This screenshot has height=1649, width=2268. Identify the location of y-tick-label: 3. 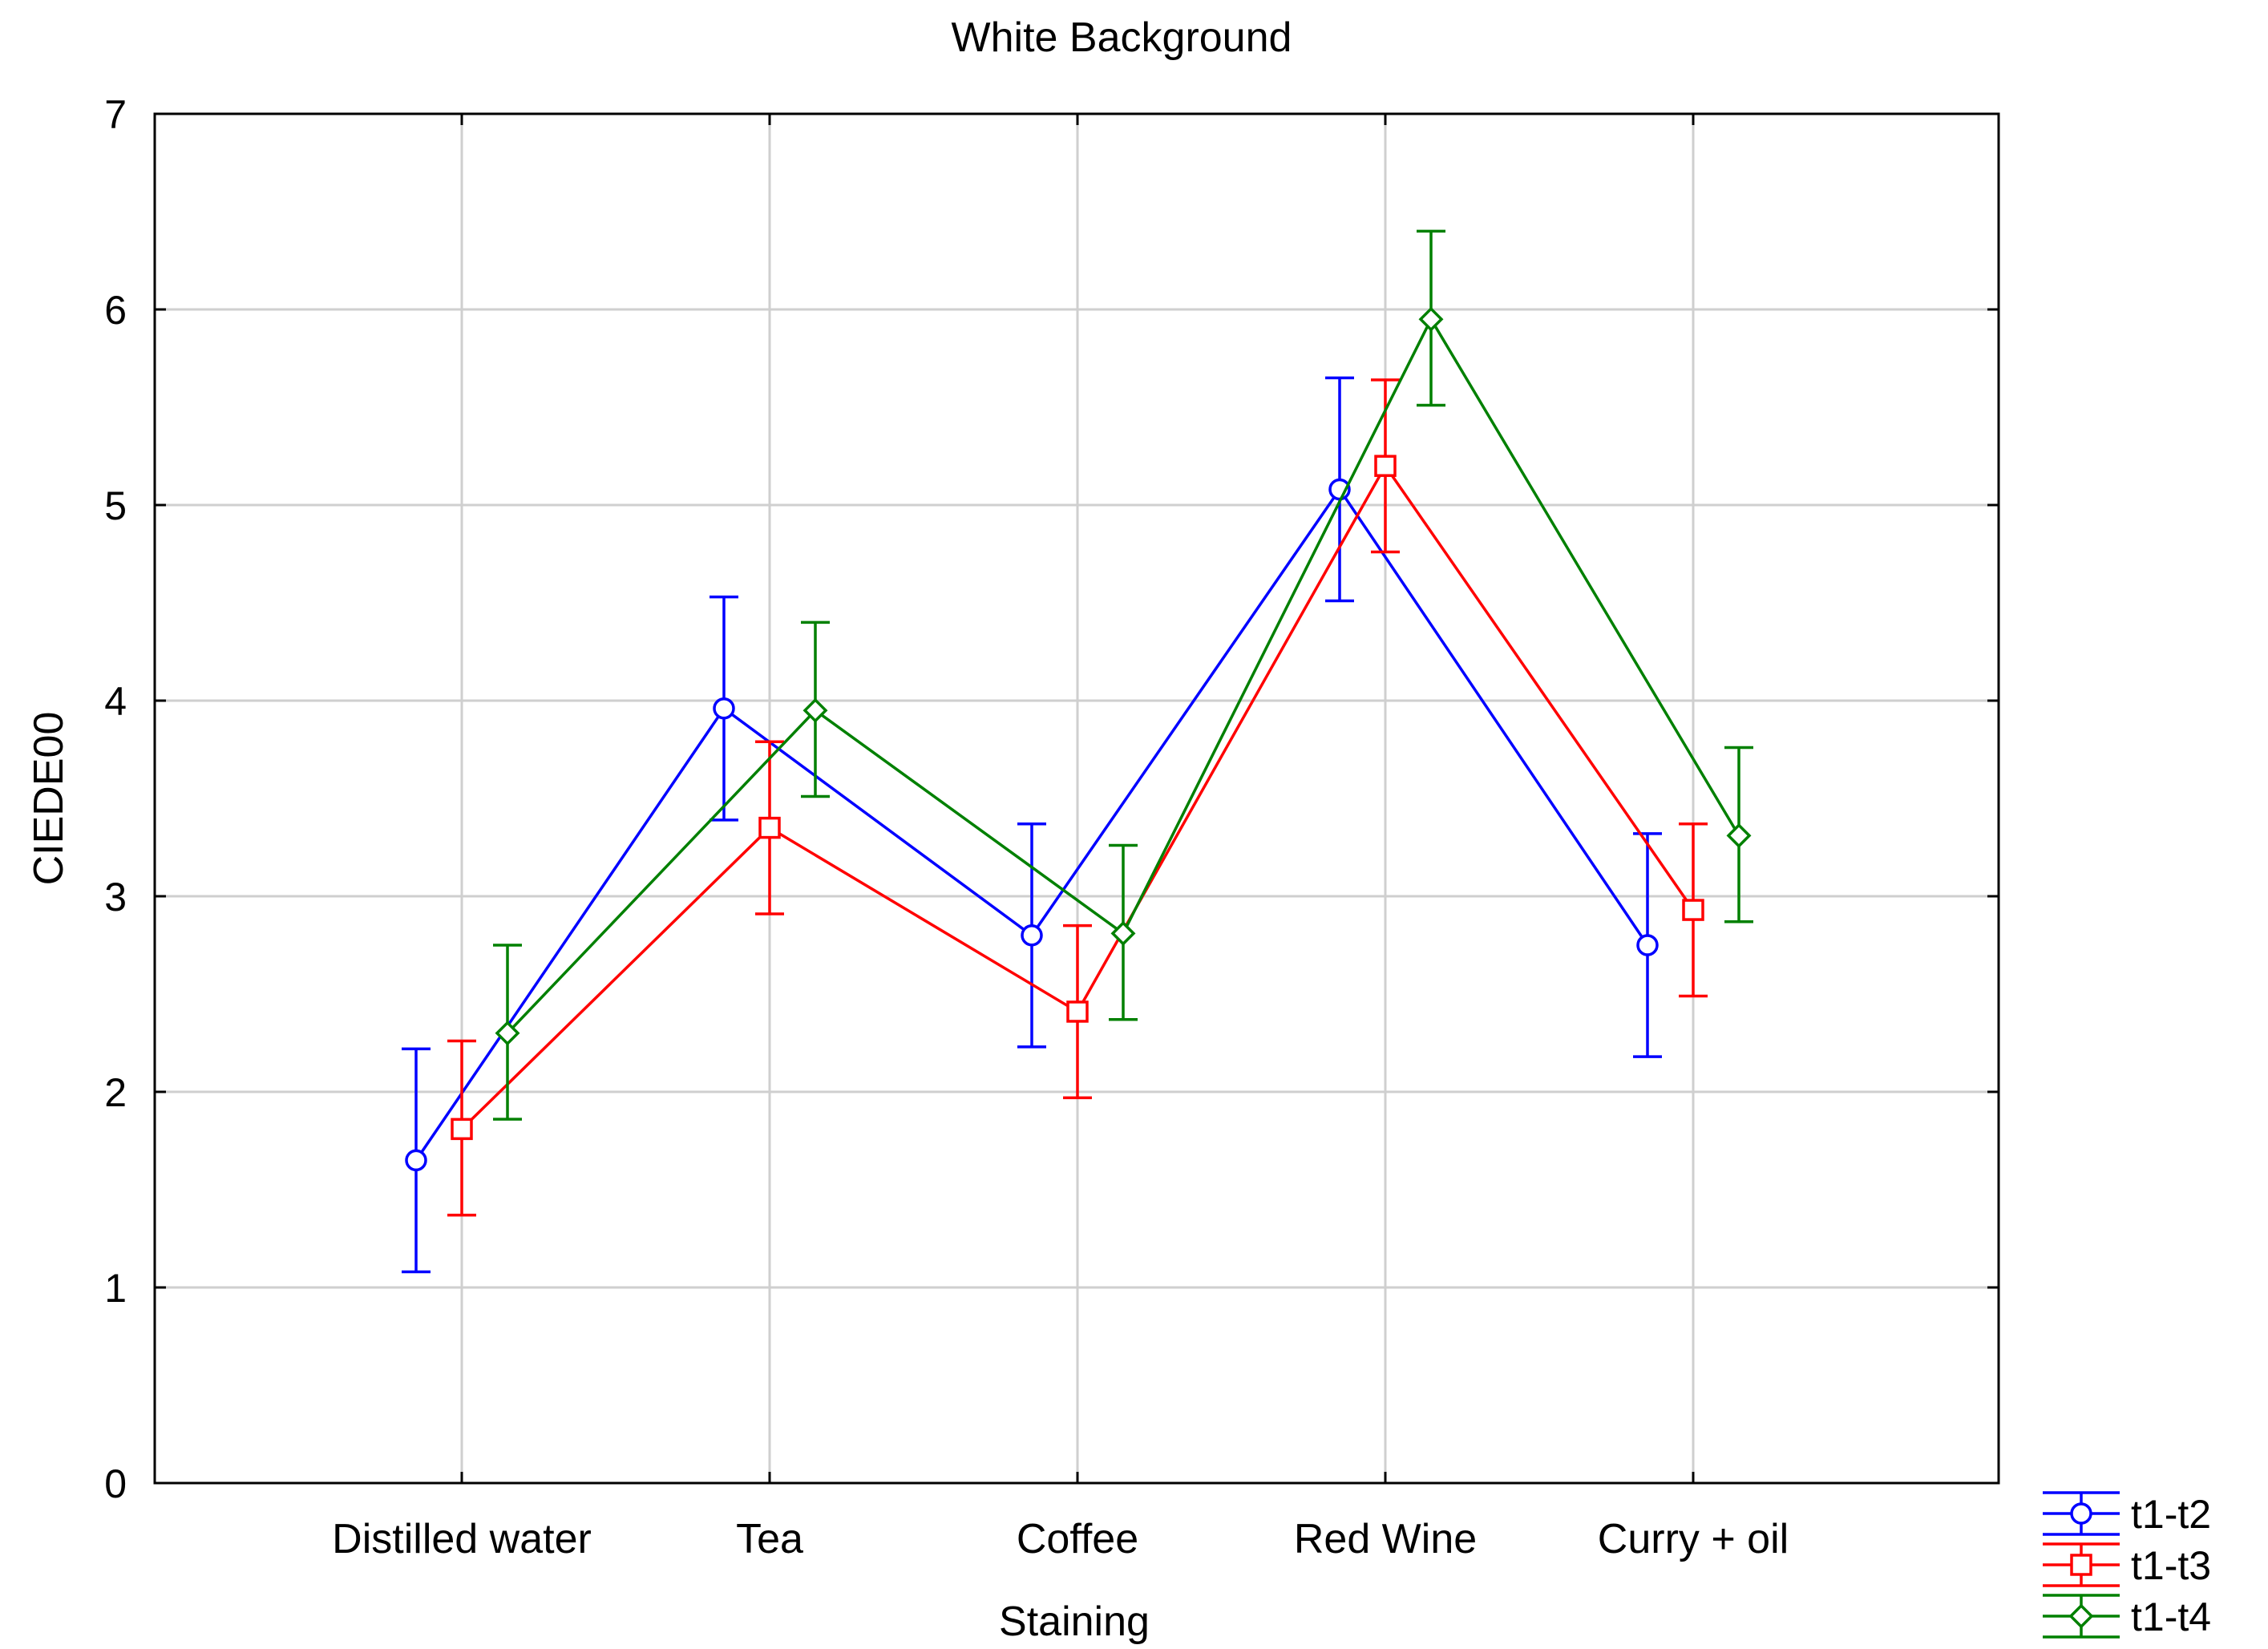
(116, 897).